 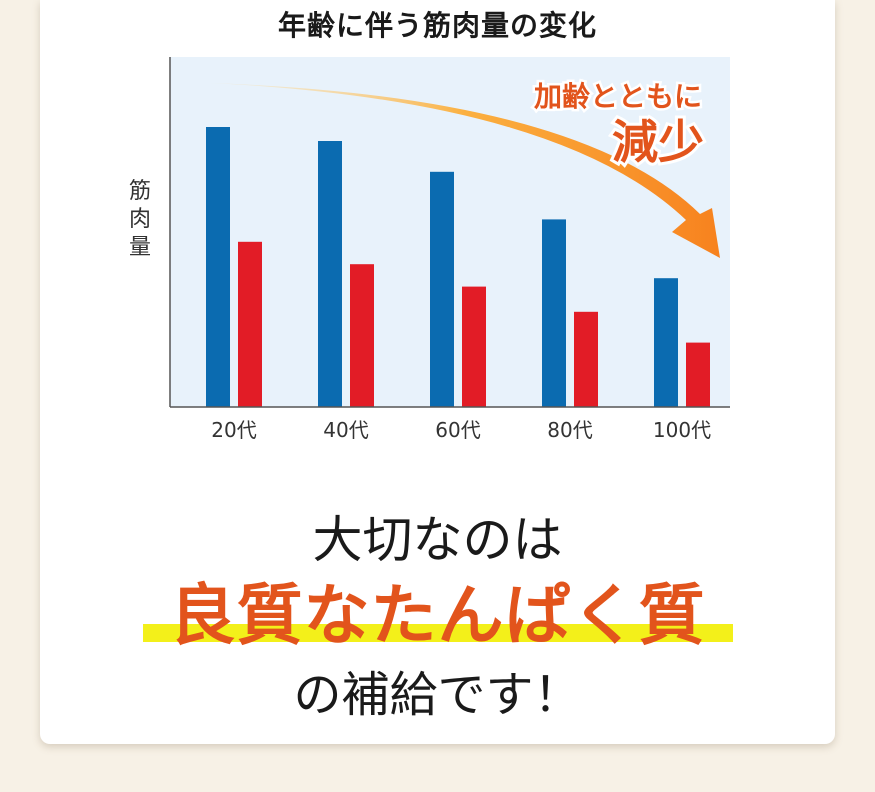 What do you see at coordinates (618, 96) in the screenshot?
I see `annotation-line1: 加齢とともに` at bounding box center [618, 96].